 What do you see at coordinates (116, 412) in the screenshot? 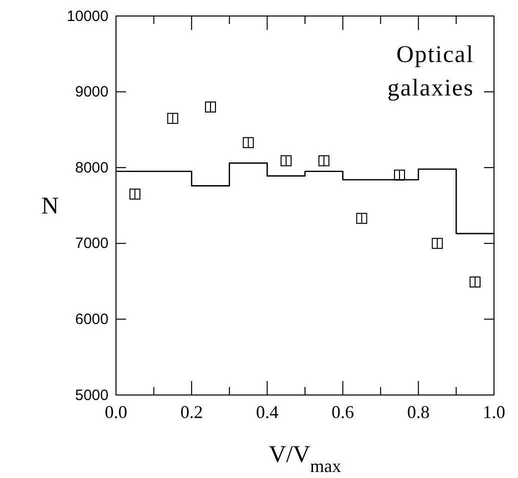
I see `x-tick-label: 0.0` at bounding box center [116, 412].